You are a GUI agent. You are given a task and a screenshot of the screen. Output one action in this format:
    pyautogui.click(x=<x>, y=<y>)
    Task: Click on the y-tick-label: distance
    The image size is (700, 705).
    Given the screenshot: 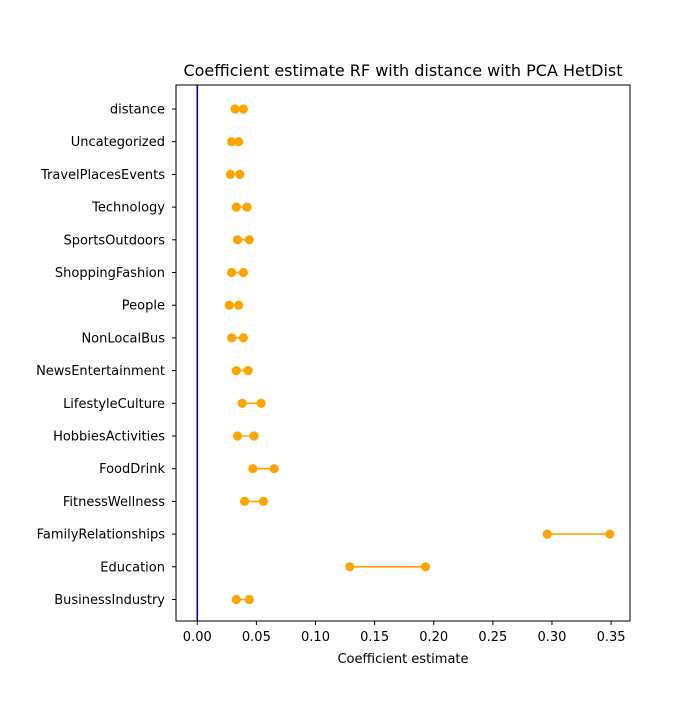 What is the action you would take?
    pyautogui.click(x=137, y=110)
    